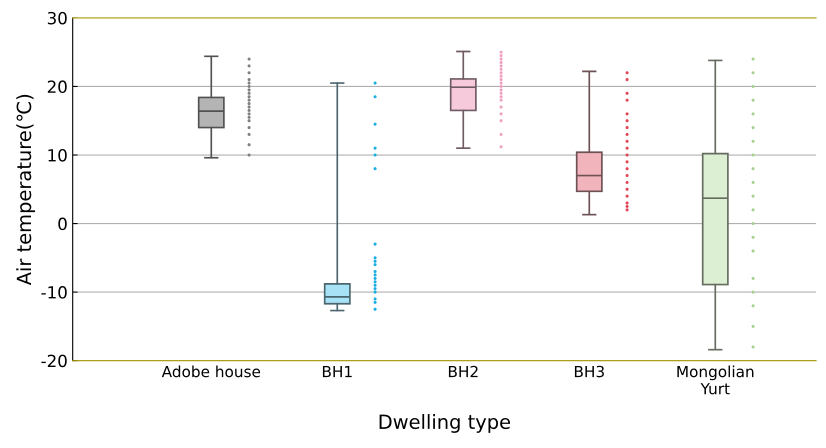 The image size is (826, 448). I want to click on y-tick-label: 0, so click(62, 224).